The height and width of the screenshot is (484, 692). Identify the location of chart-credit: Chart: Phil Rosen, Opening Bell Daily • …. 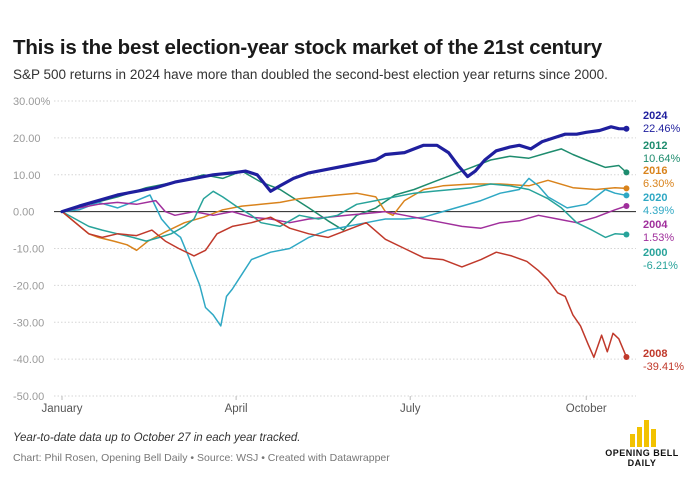
(201, 458).